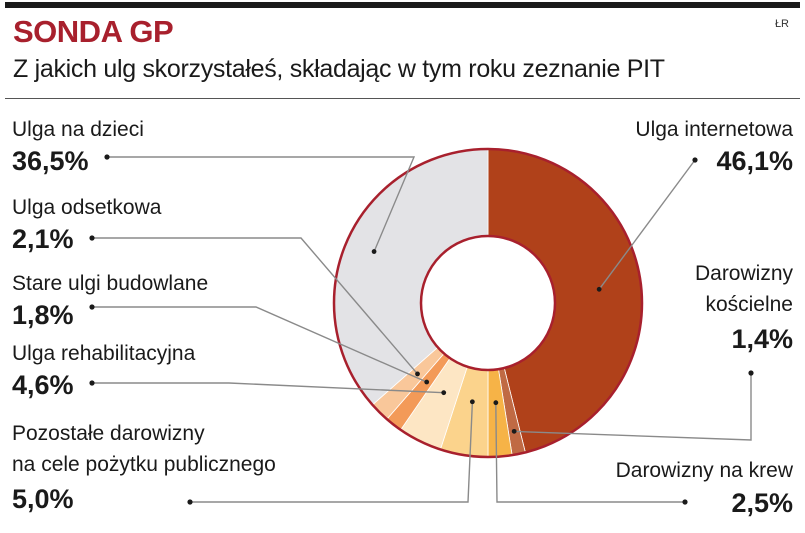 The image size is (805, 533). I want to click on chart-title: SONDA GP, so click(93, 31).